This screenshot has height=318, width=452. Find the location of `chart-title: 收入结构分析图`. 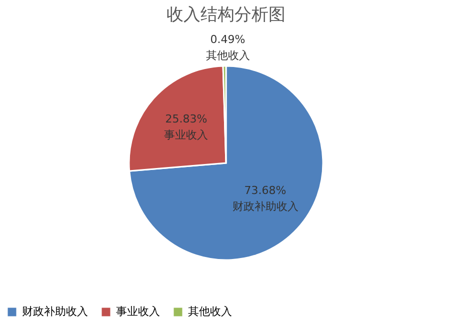

chart-title: 收入结构分析图 is located at coordinates (226, 15).